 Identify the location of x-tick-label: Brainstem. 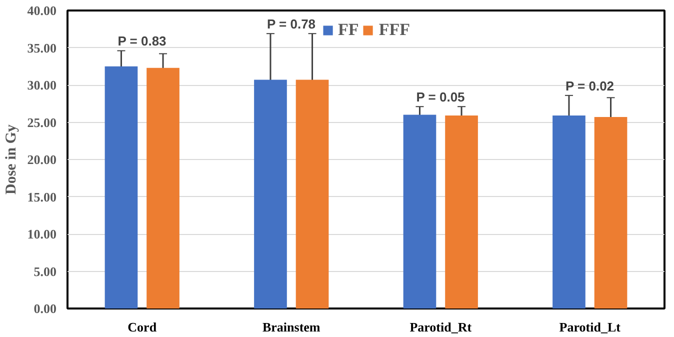
(291, 327).